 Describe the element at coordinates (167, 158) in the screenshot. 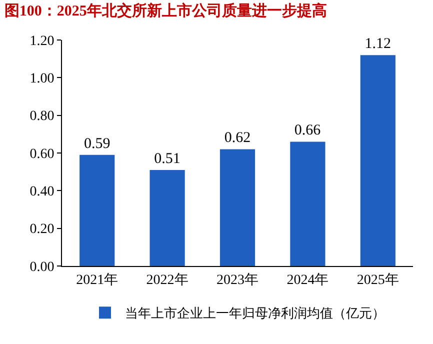

I see `data-label: 0.51` at that location.